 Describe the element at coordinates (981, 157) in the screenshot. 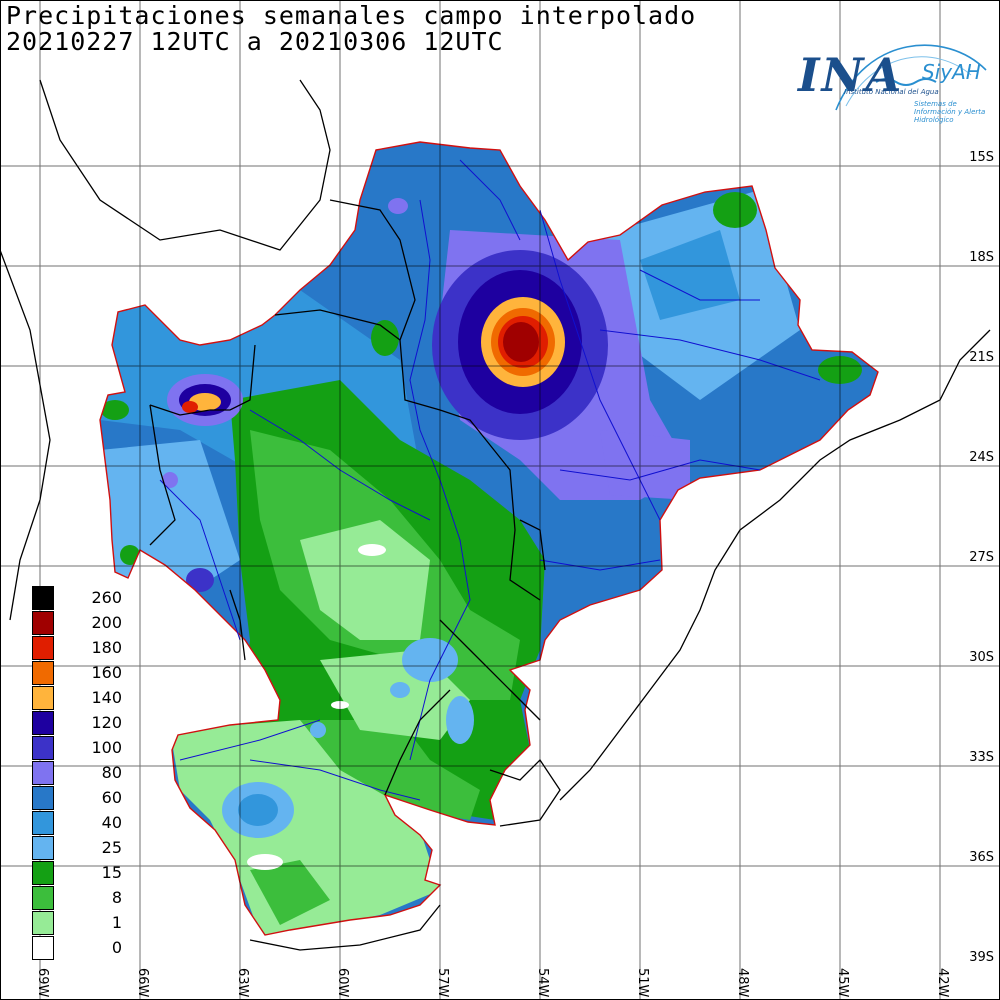

I see `lat-label: 15S` at that location.